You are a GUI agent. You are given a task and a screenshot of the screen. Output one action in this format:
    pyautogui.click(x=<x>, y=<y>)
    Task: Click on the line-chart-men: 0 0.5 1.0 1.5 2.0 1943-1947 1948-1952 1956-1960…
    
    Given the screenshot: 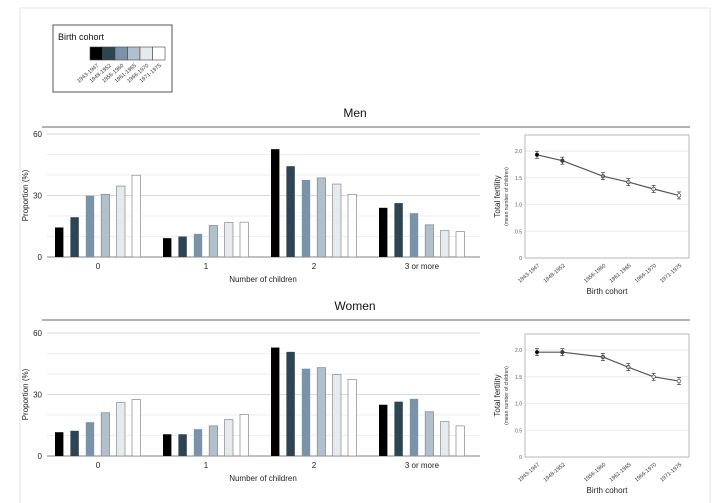 What is the action you would take?
    pyautogui.click(x=591, y=215)
    